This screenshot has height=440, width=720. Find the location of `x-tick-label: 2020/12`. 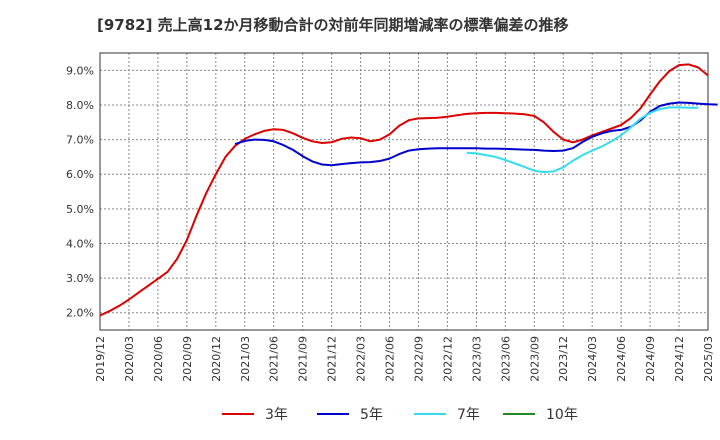

x-tick-label: 2020/12 is located at coordinates (216, 359).